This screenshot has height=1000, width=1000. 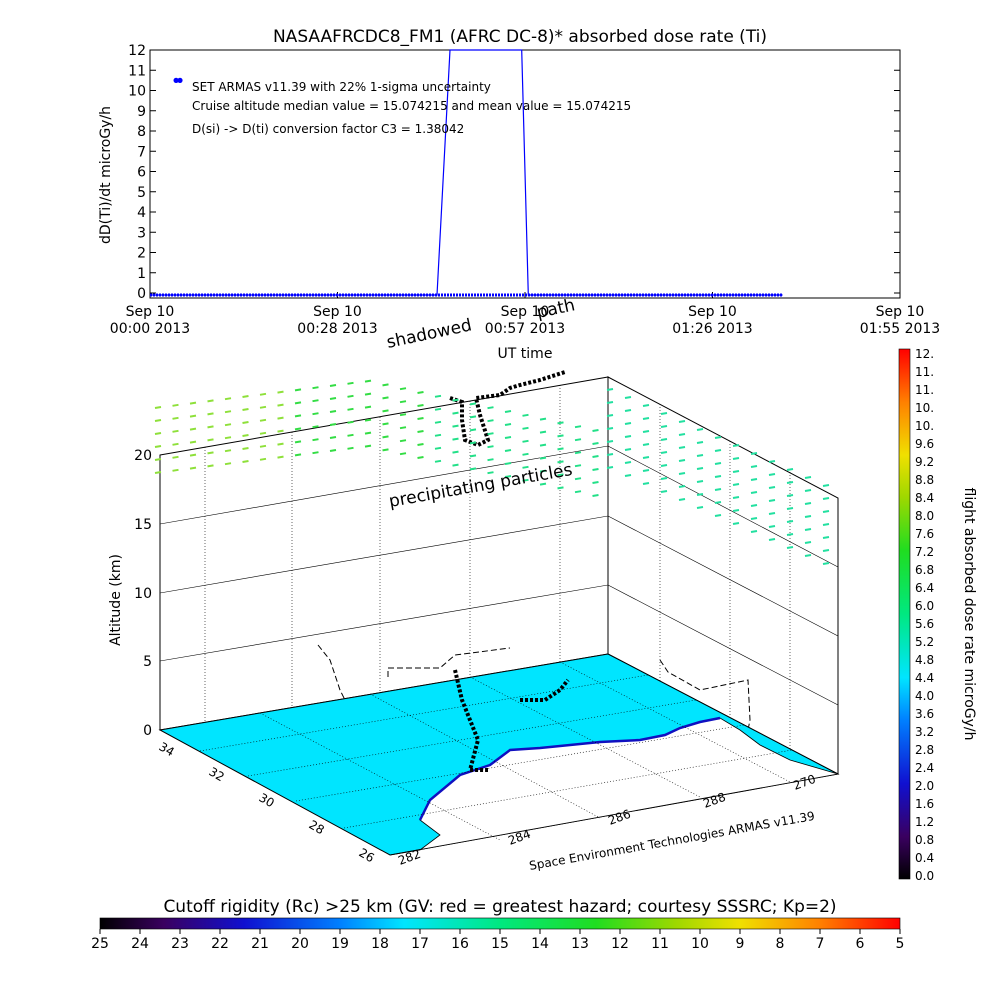 What do you see at coordinates (712, 329) in the screenshot?
I see `top-x-tick-label-line2: 01:26 2013` at bounding box center [712, 329].